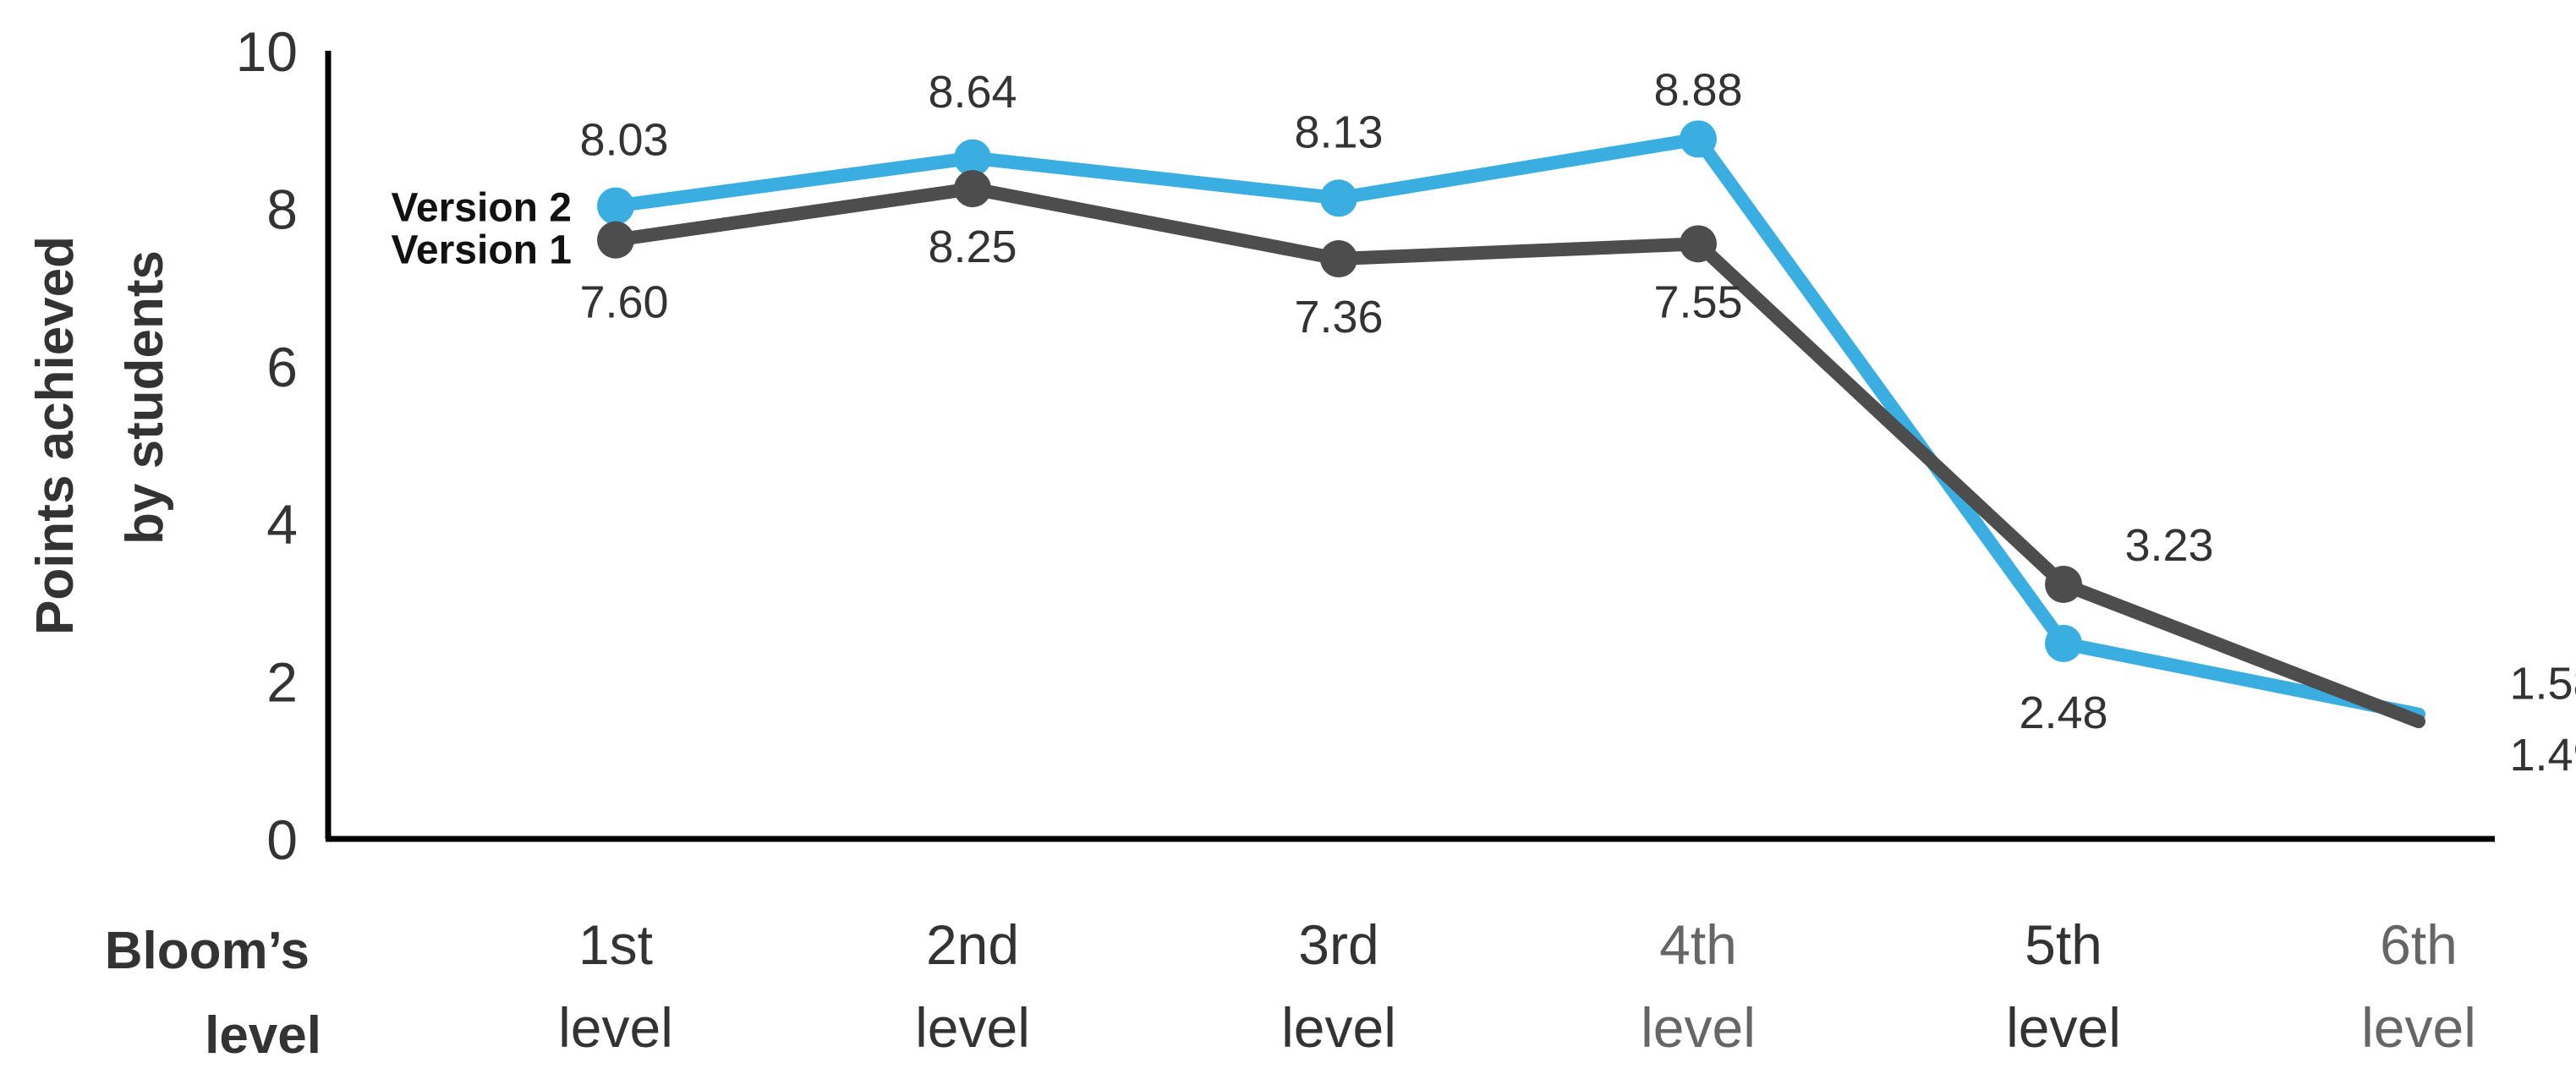 The height and width of the screenshot is (1074, 2576). What do you see at coordinates (282, 209) in the screenshot?
I see `y-tick-label: 8` at bounding box center [282, 209].